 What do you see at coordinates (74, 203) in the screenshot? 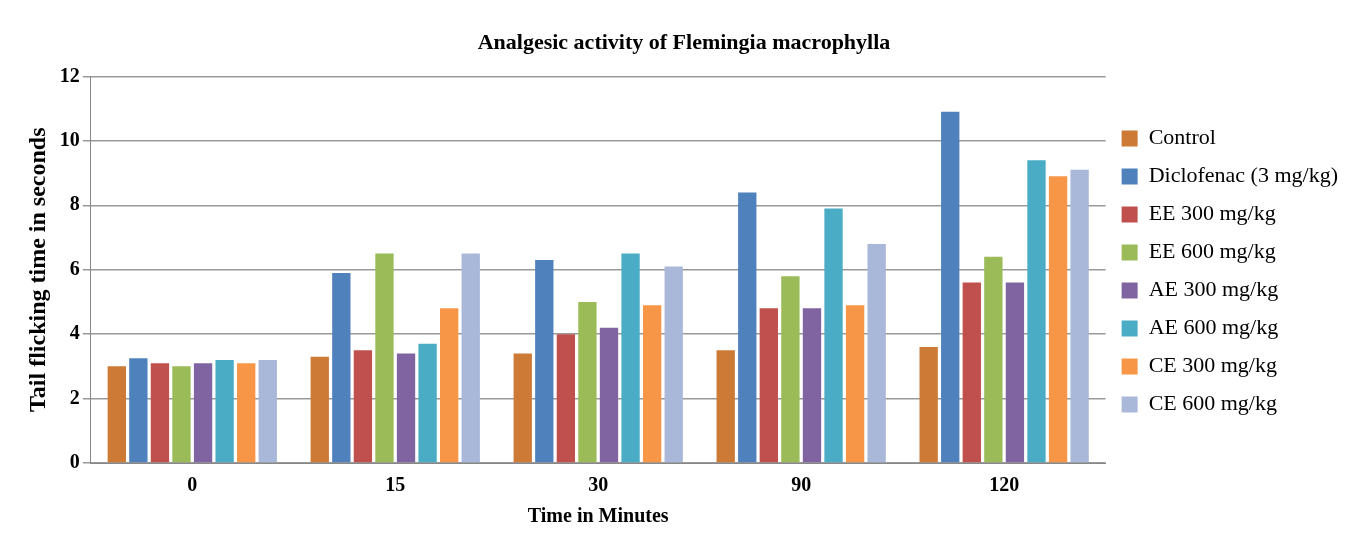
I see `y-tick-label: 8` at bounding box center [74, 203].